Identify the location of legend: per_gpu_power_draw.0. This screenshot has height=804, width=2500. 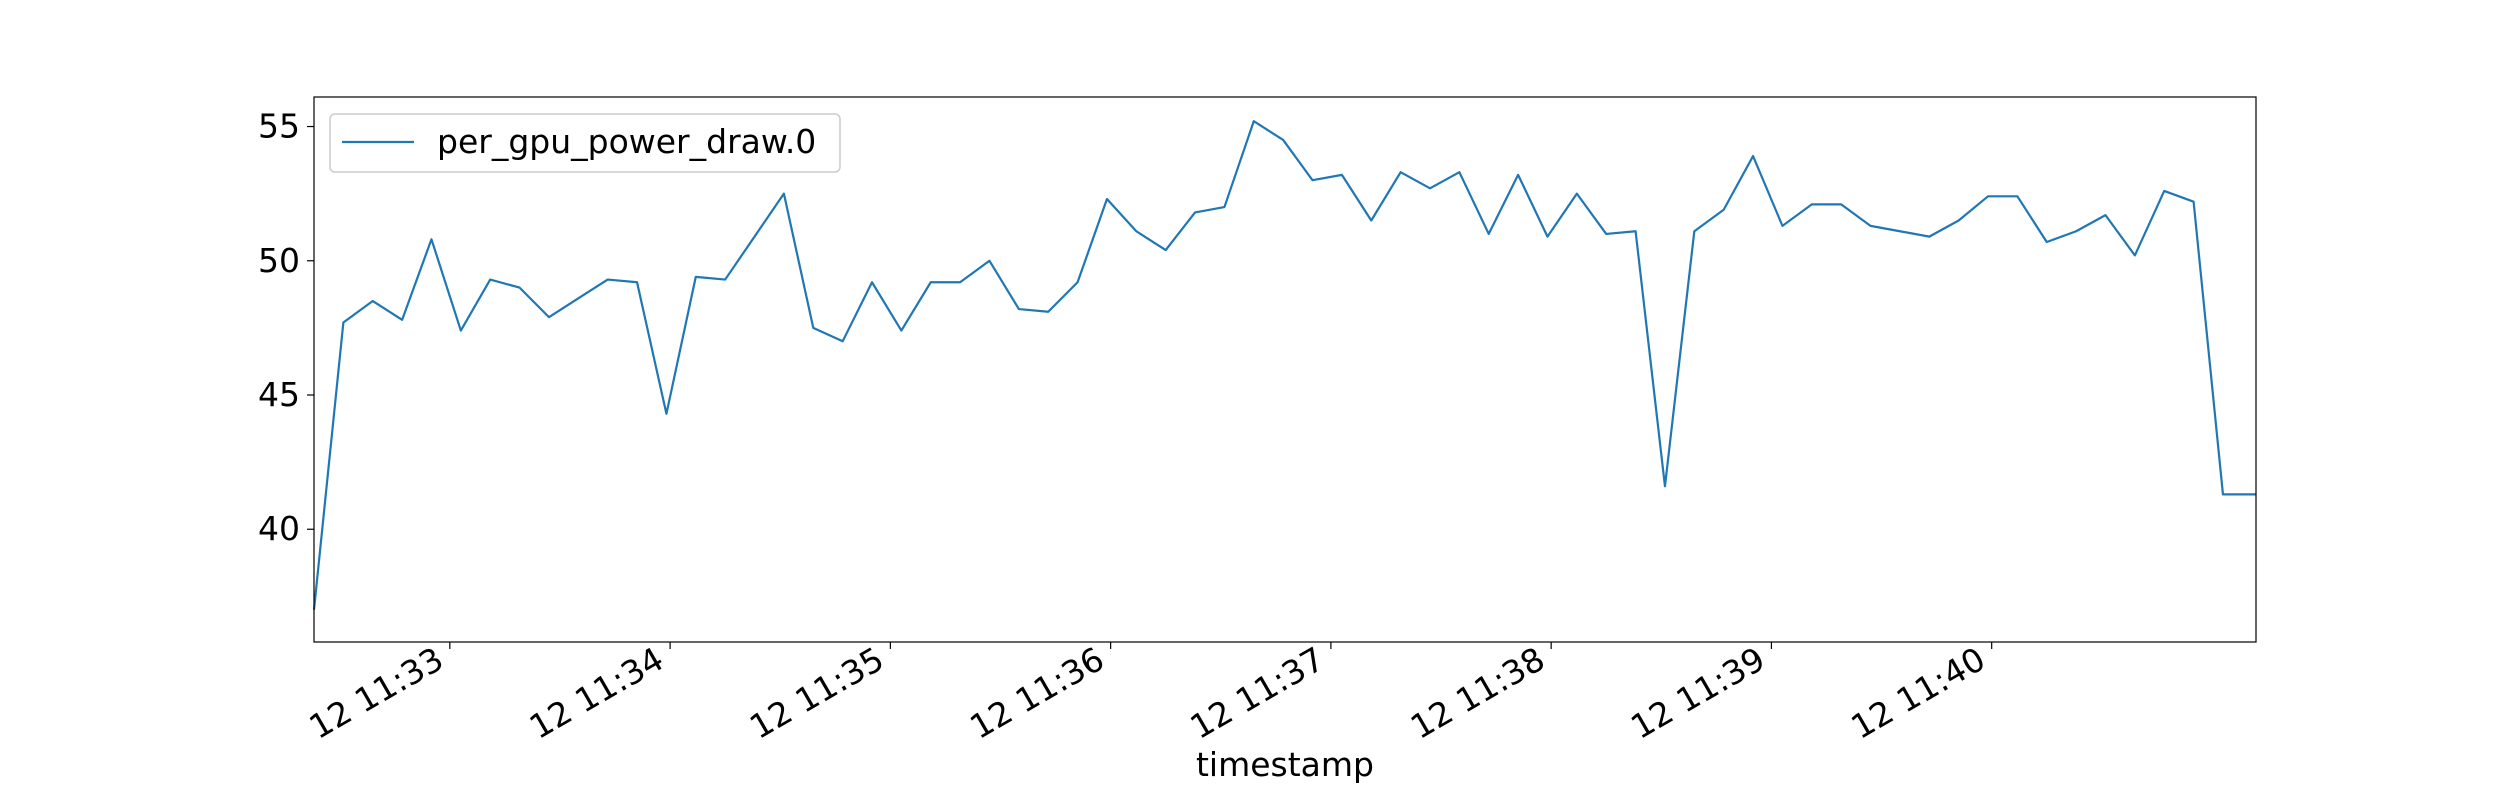
(585, 143).